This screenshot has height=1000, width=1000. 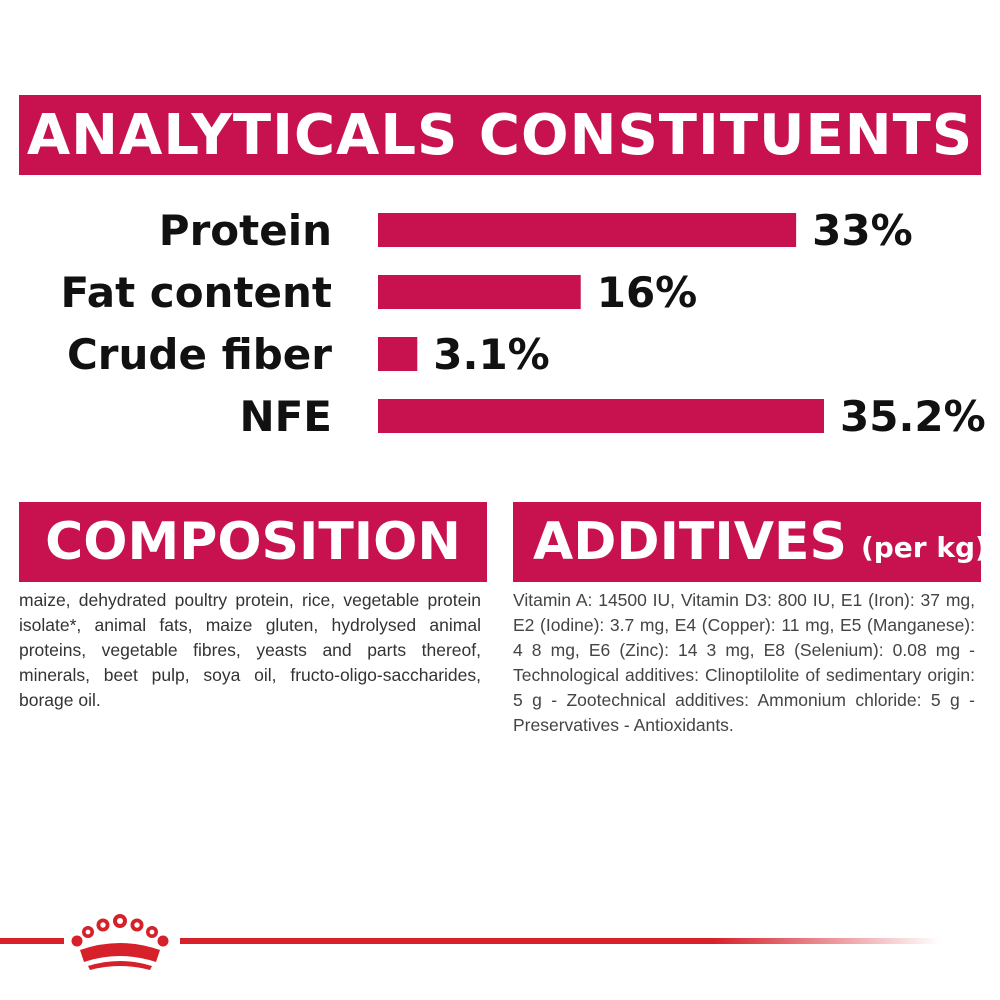 What do you see at coordinates (913, 416) in the screenshot?
I see `value-label-nfe: 35.2%` at bounding box center [913, 416].